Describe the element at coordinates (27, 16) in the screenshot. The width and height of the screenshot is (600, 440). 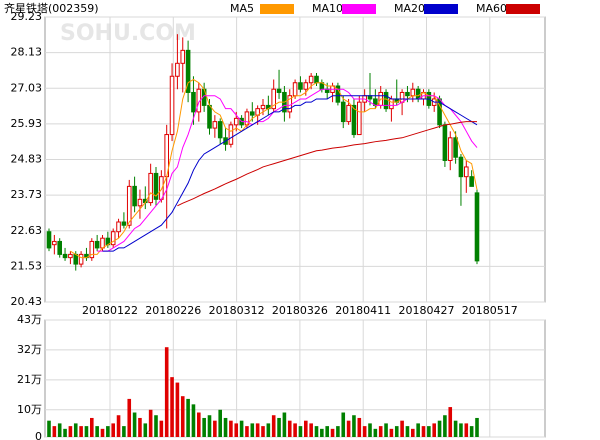
I see `y-tick-label: 29.23` at that location.